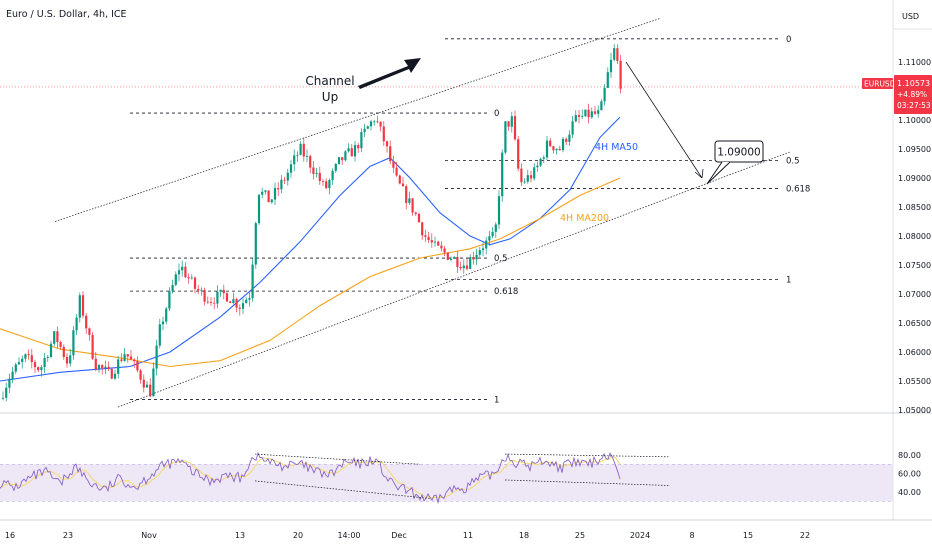 Image resolution: width=932 pixels, height=550 pixels. What do you see at coordinates (897, 94) in the screenshot?
I see `current-price-tag: EURUSD 1.10573 +4.89% 03:27:53` at bounding box center [897, 94].